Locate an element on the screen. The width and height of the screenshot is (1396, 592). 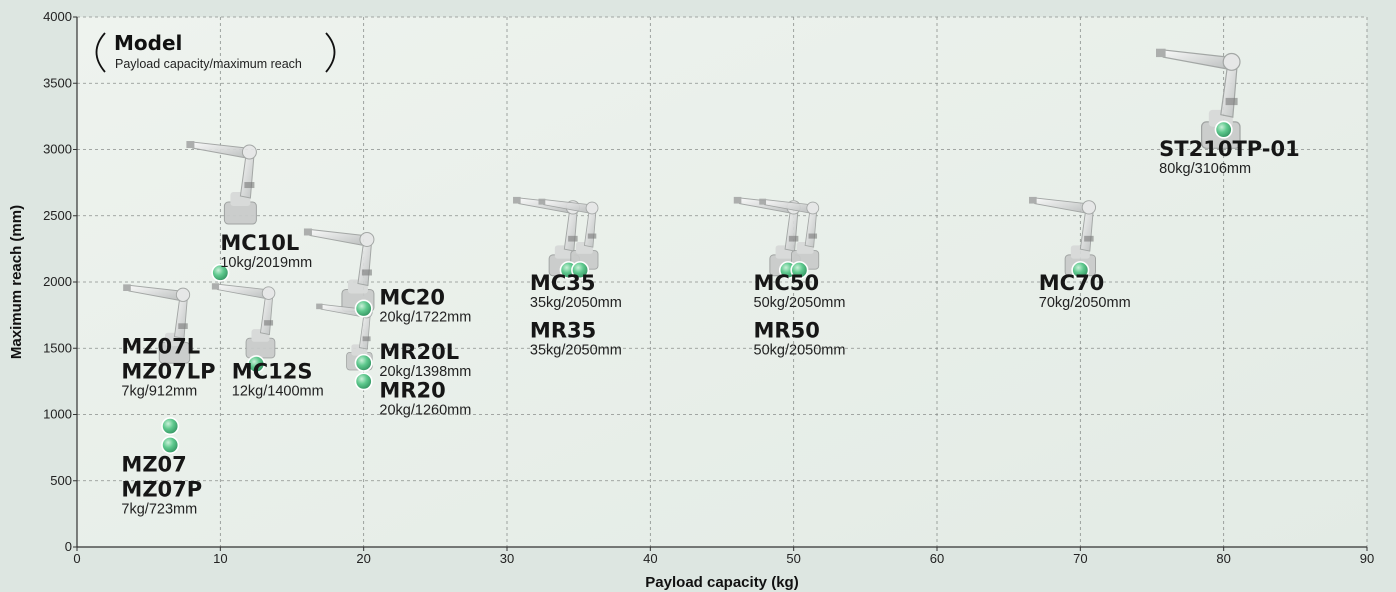
model-name: ST210TP-01 is located at coordinates (1229, 149).